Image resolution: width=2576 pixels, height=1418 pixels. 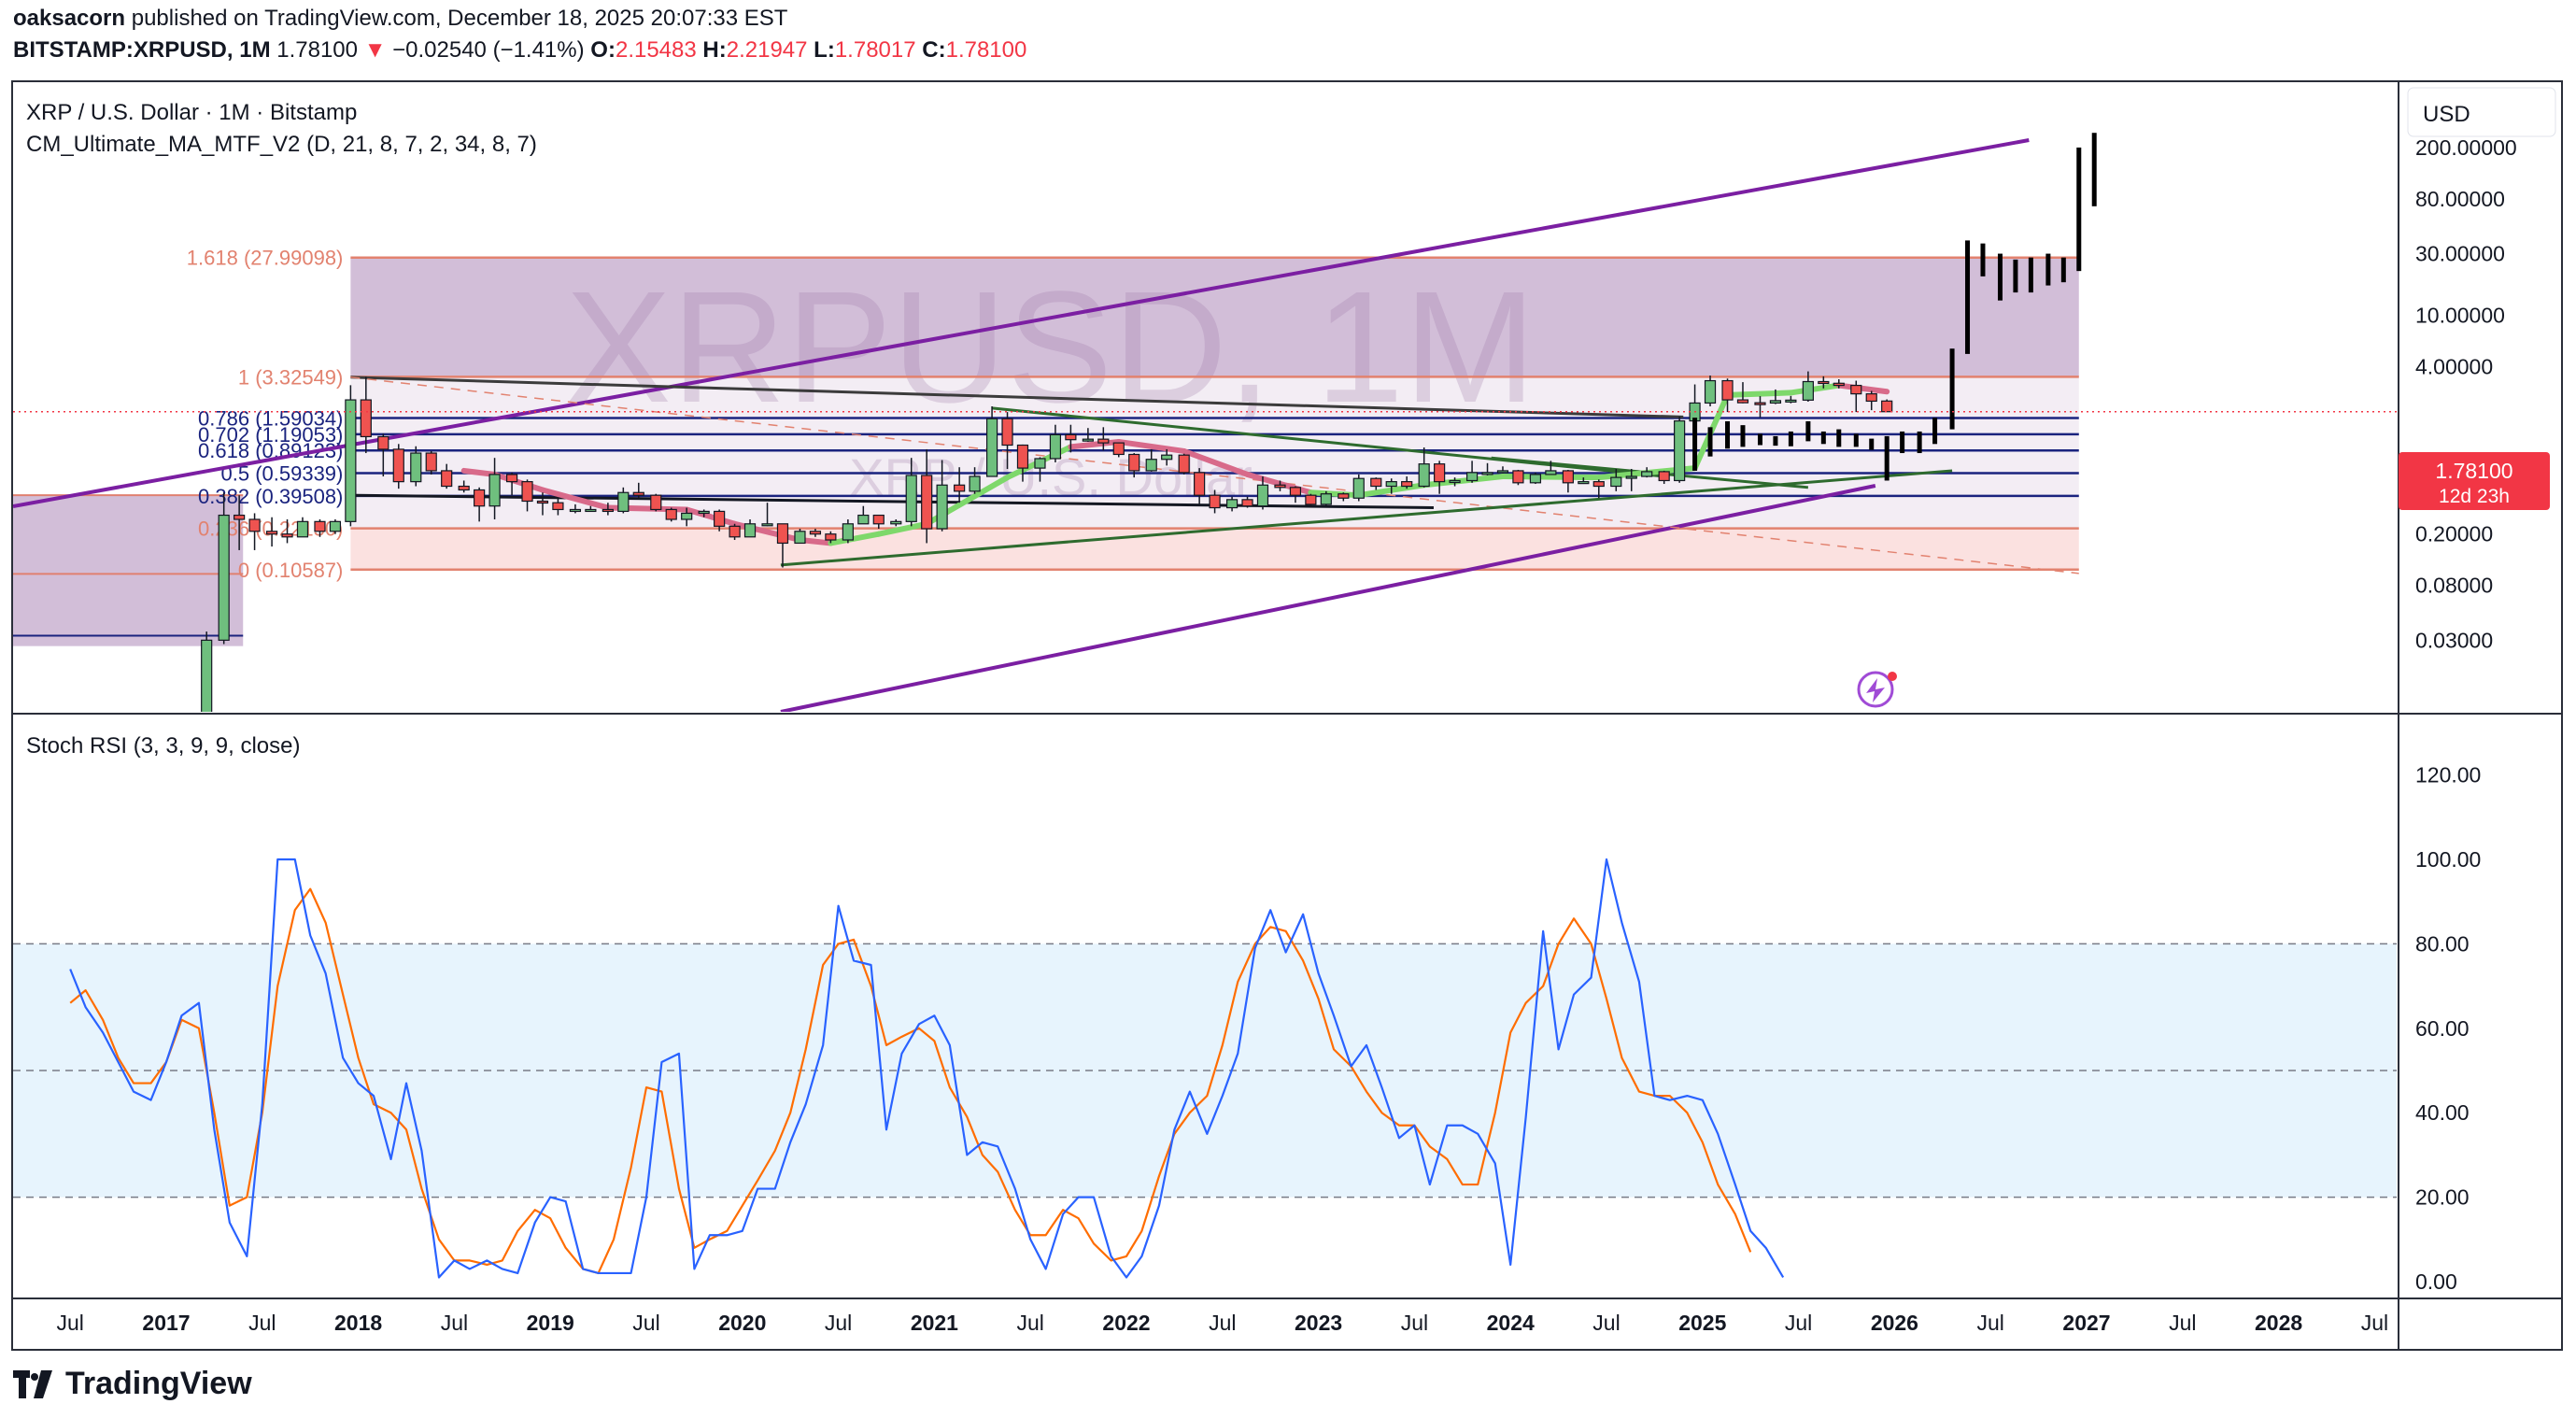 I want to click on time-axis-label: 2017, so click(x=166, y=1323).